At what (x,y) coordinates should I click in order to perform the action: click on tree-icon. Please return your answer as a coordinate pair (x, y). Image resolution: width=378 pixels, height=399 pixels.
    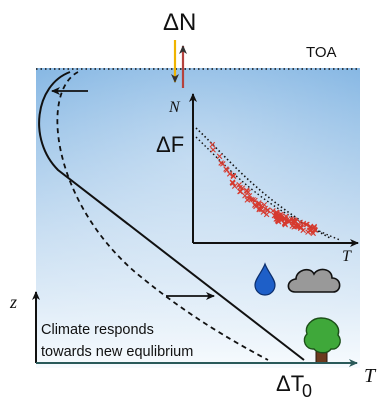
    Looking at the image, I should click on (322, 340).